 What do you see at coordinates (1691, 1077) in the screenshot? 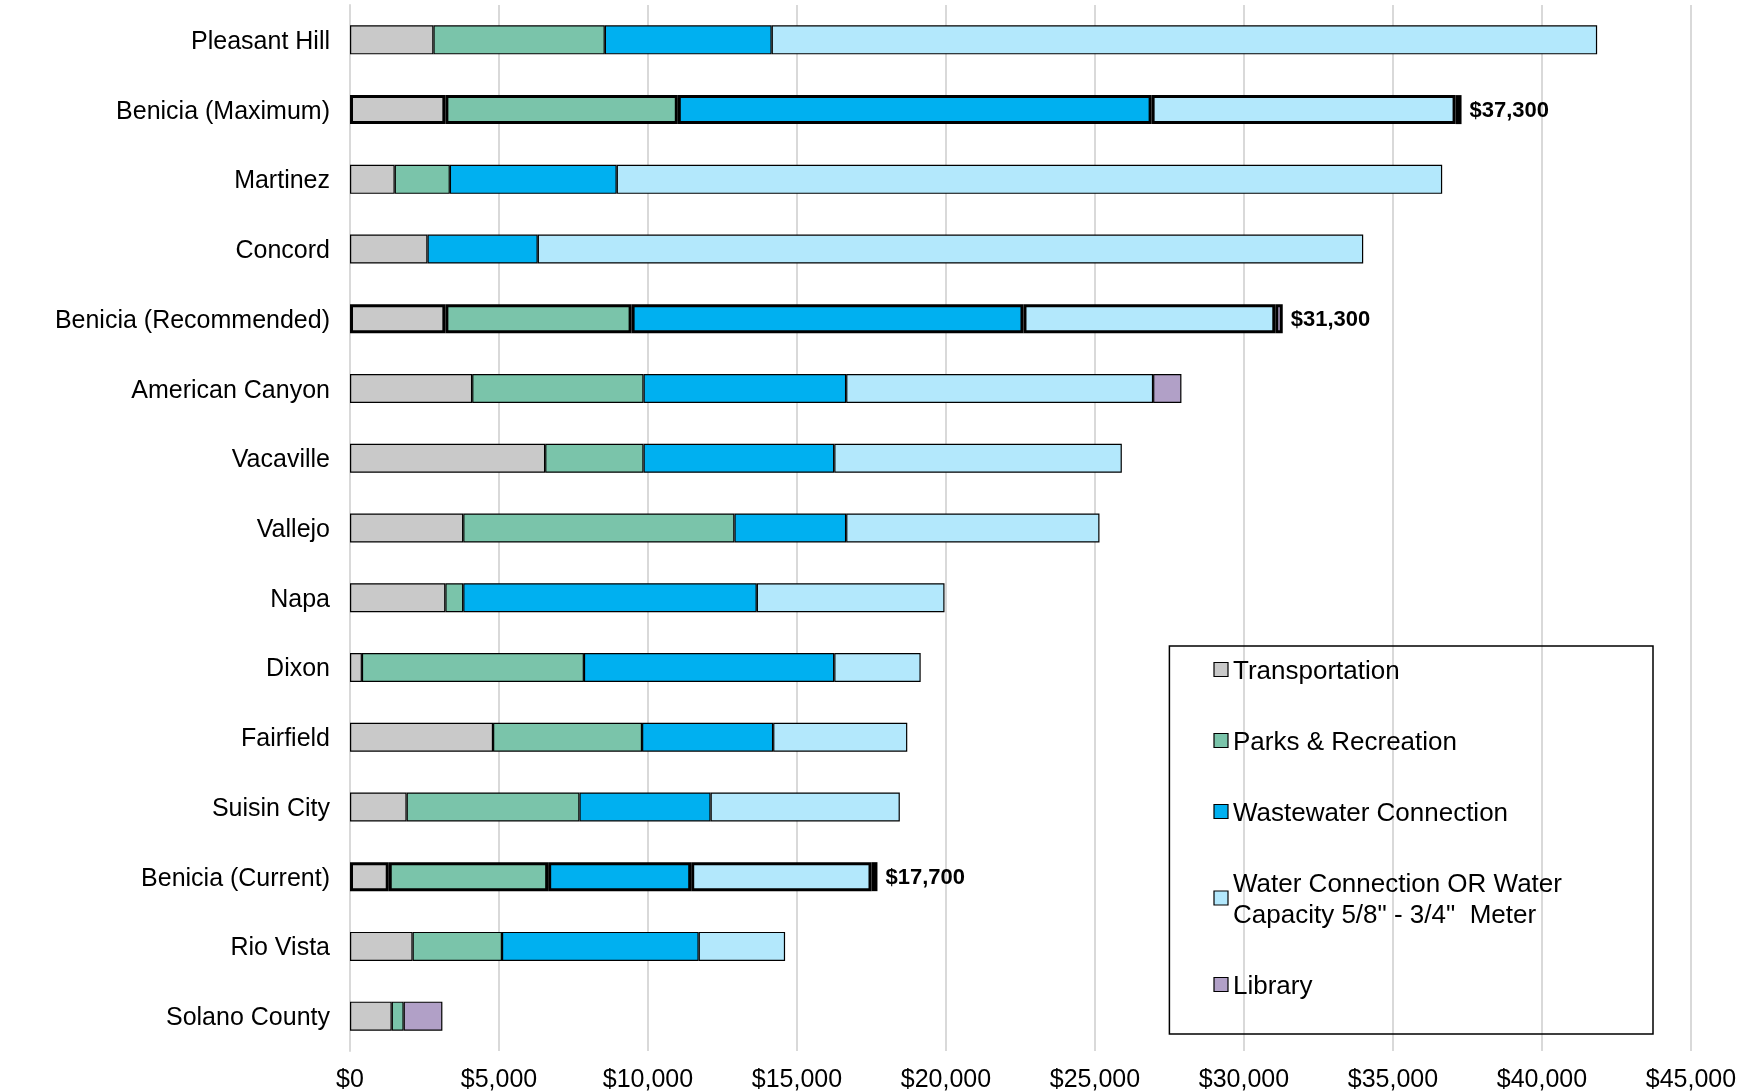
I see `x-tick-label: $45,000` at bounding box center [1691, 1077].